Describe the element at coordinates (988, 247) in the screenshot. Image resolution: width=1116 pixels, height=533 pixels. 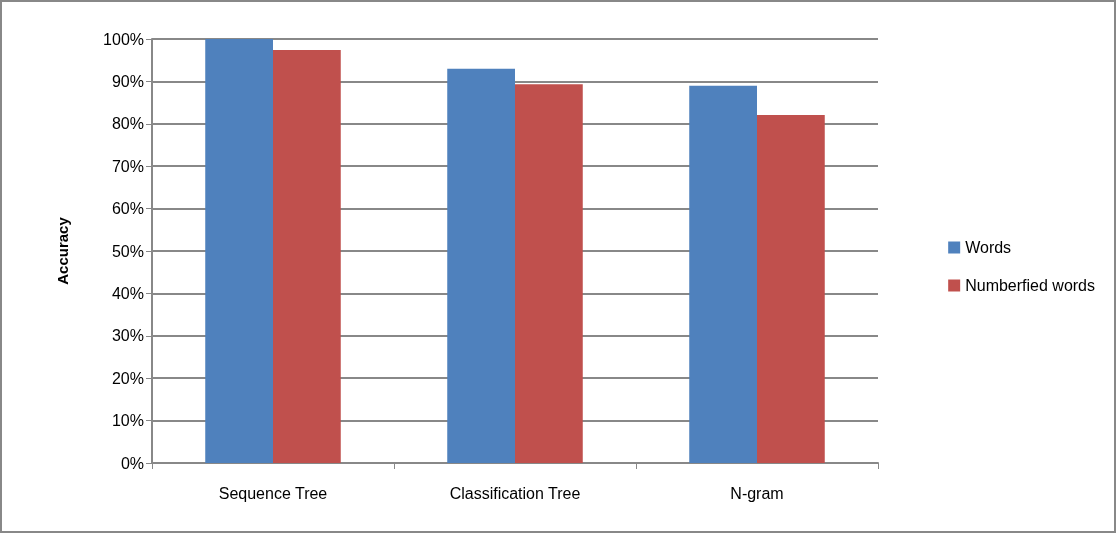
I see `legend-label: Words` at that location.